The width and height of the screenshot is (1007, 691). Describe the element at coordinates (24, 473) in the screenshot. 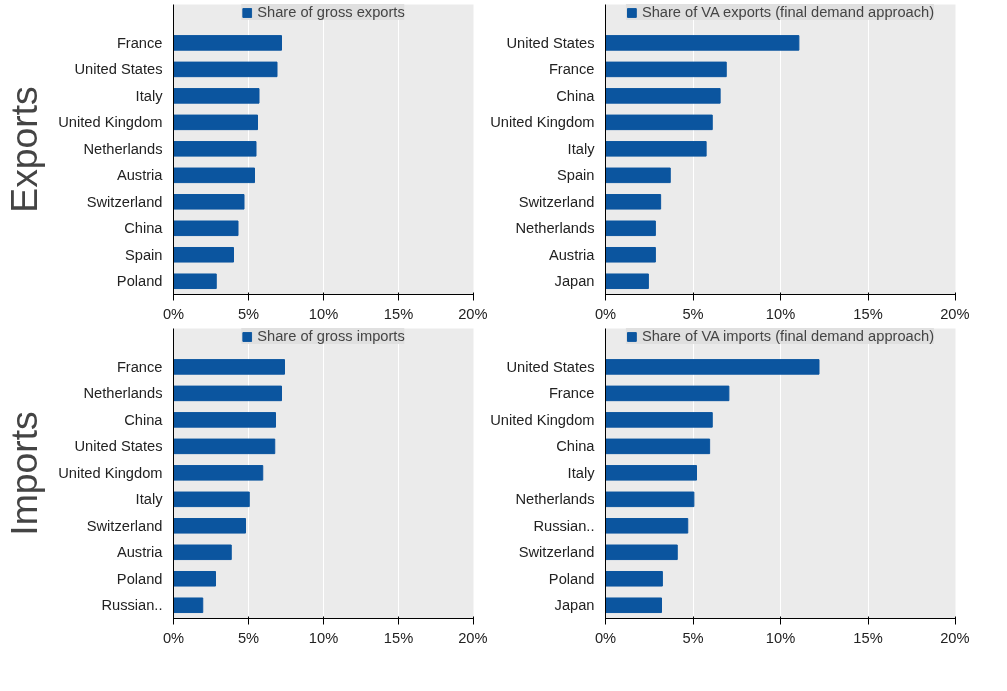

I see `y-axis-title: Imports` at that location.